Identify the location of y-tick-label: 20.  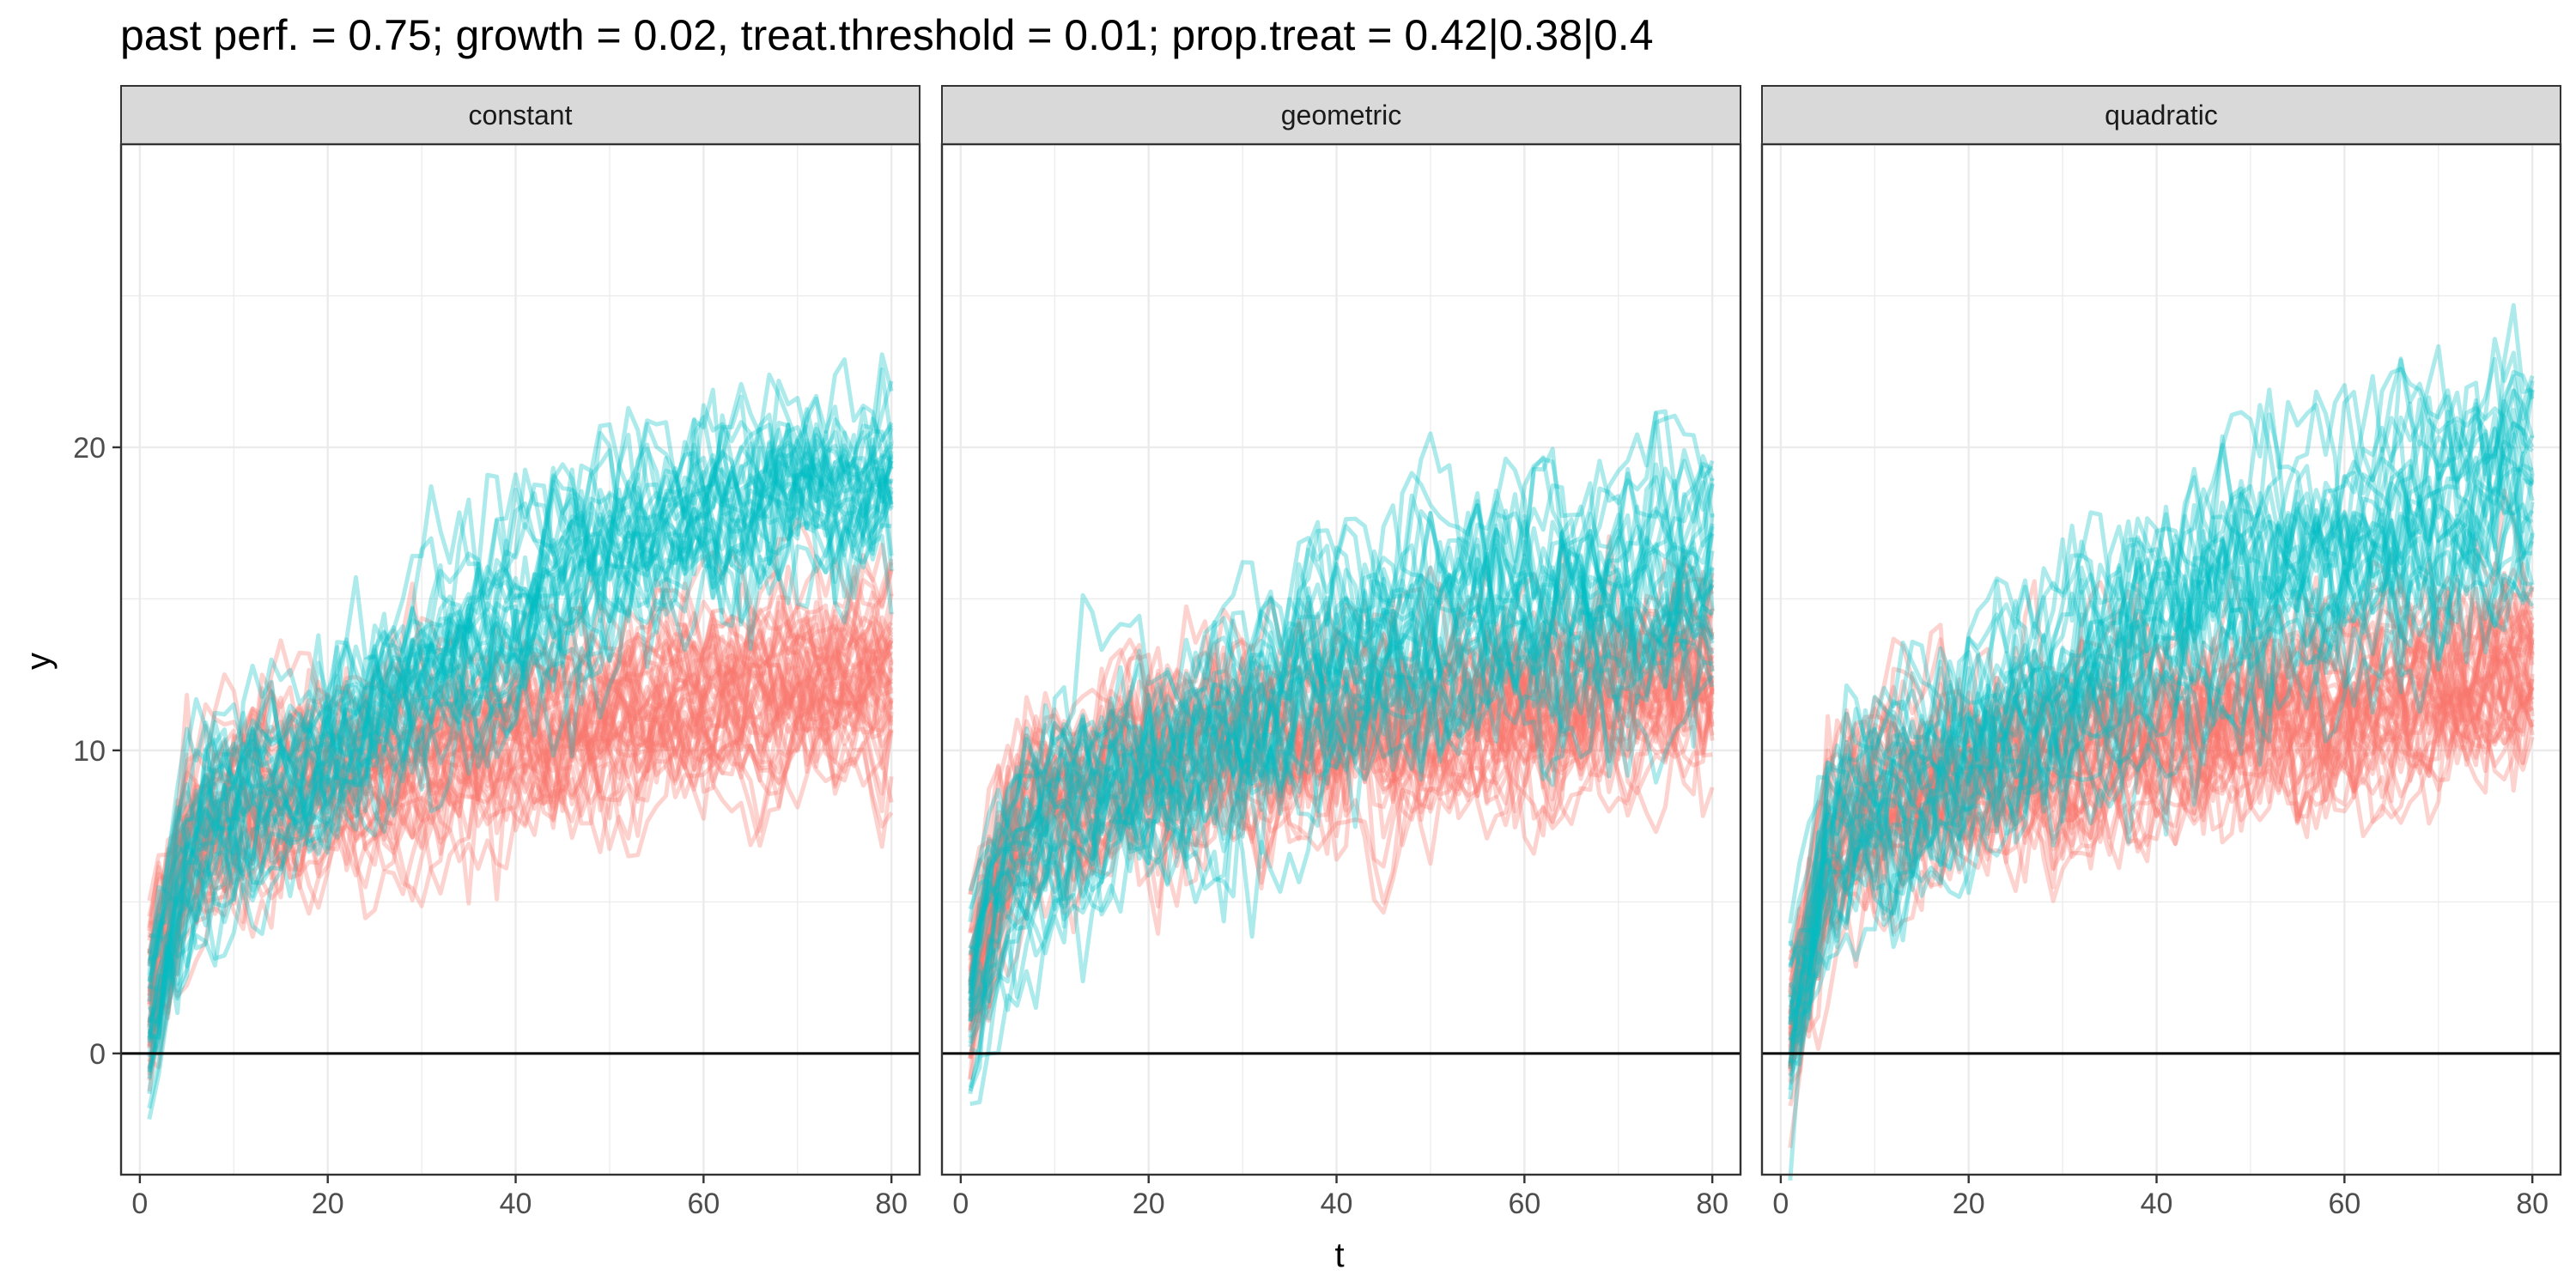
(90, 448).